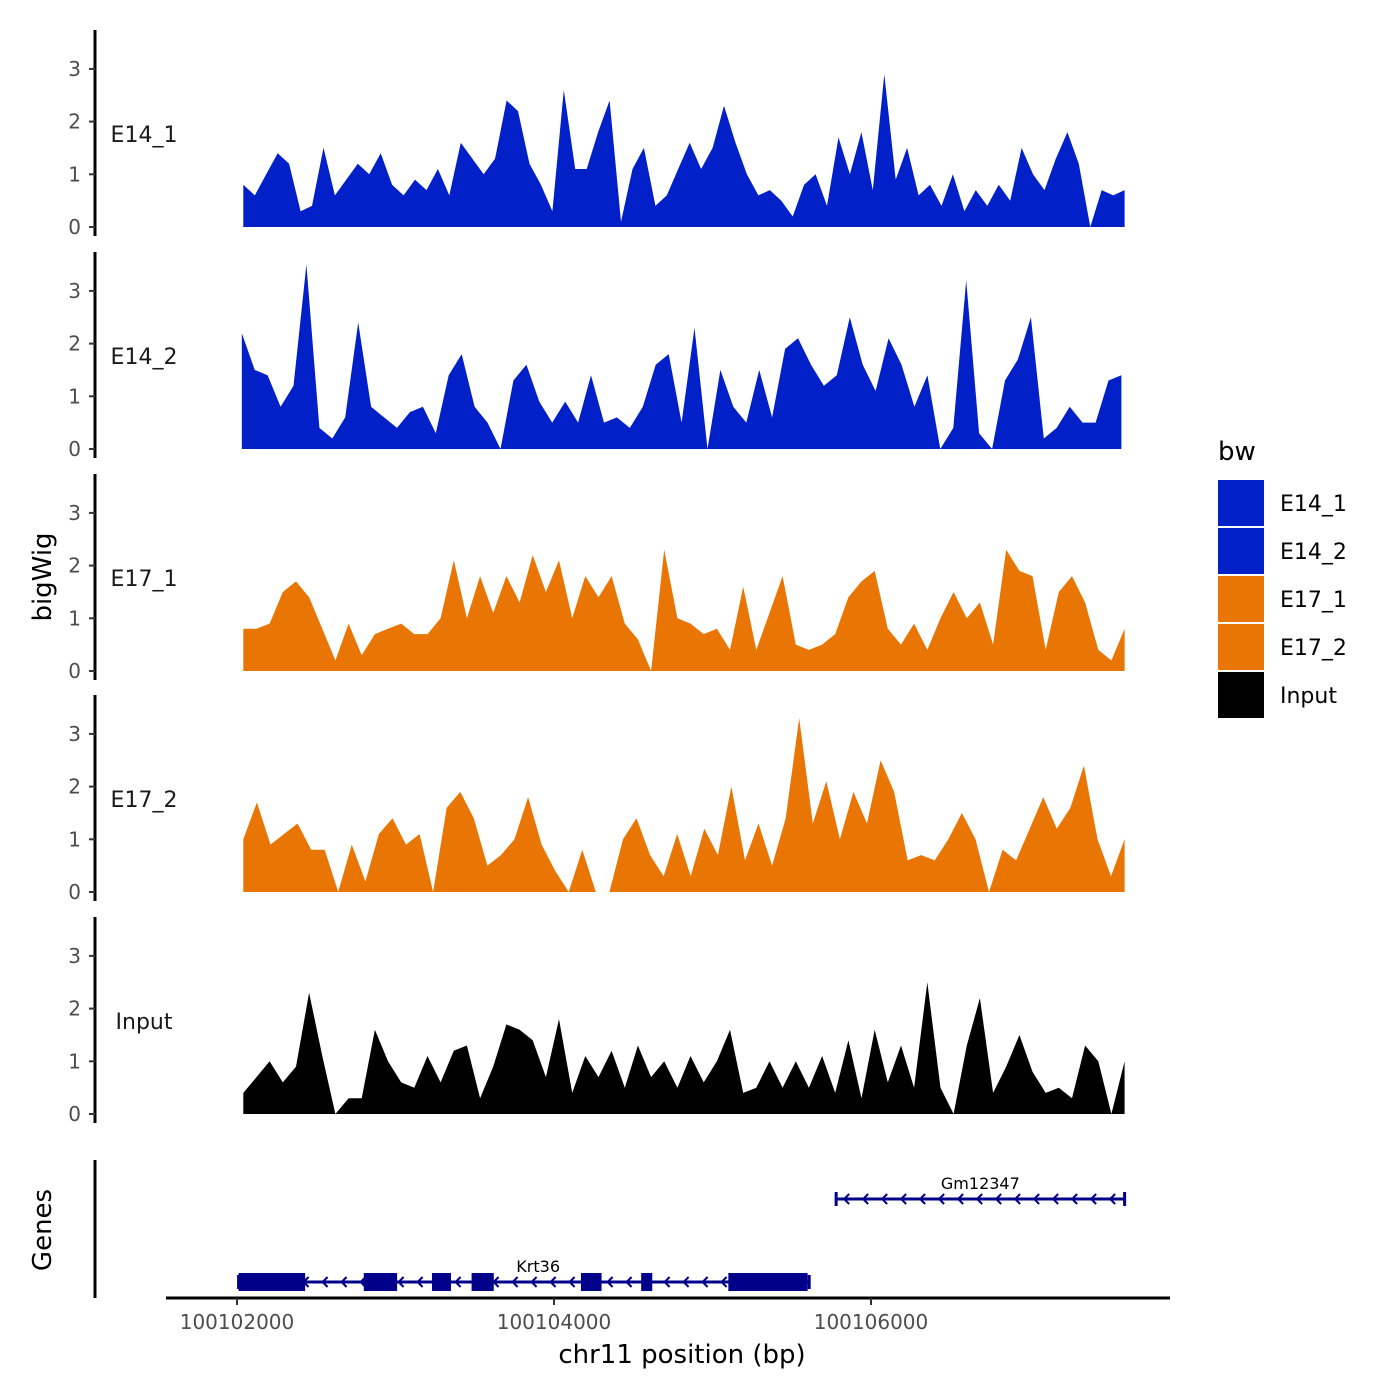  I want to click on y-axis-title: bigWig, so click(43, 576).